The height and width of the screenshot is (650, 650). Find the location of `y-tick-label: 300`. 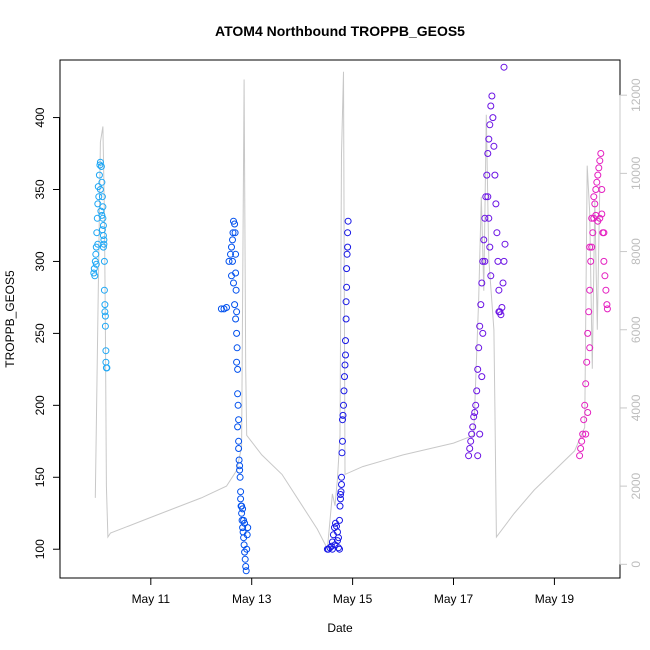

y-tick-label: 300 is located at coordinates (40, 261).